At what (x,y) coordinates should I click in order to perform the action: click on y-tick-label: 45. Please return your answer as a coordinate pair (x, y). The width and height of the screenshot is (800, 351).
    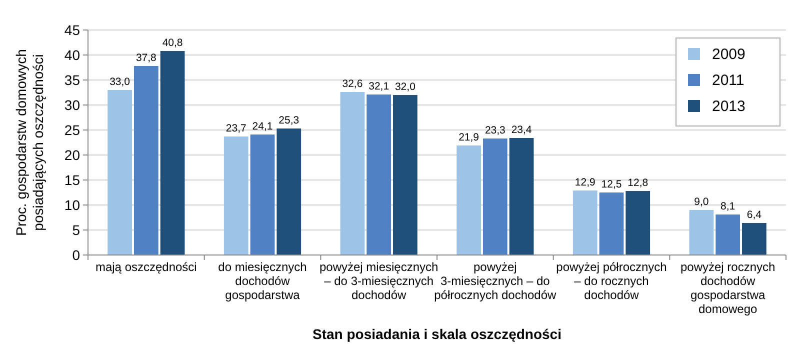
    Looking at the image, I should click on (72, 30).